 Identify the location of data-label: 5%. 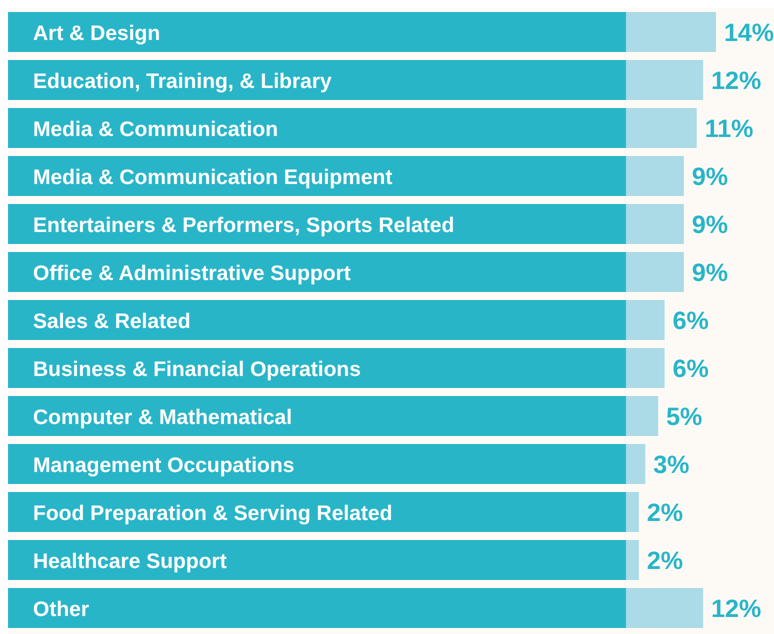
(684, 417).